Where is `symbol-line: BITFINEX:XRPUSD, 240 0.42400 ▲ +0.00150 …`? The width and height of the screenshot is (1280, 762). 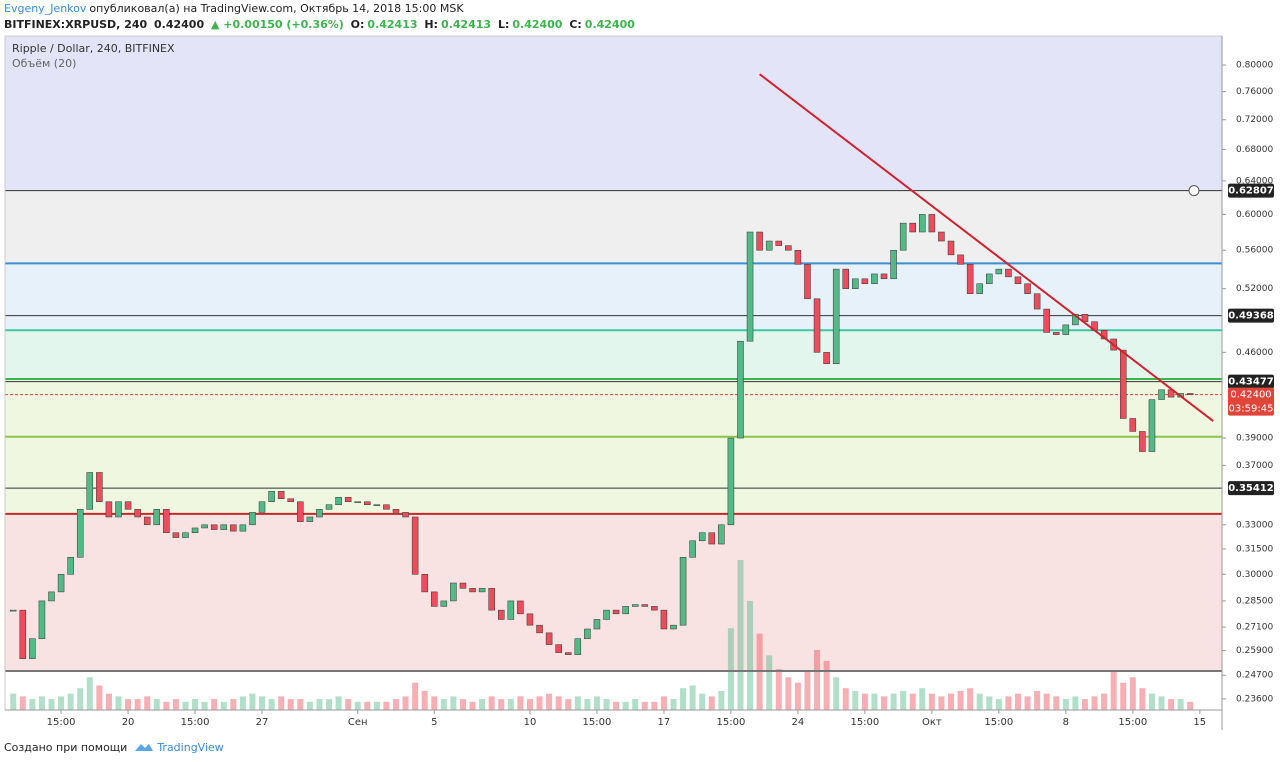
symbol-line: BITFINEX:XRPUSD, 240 0.42400 ▲ +0.00150 … is located at coordinates (321, 24).